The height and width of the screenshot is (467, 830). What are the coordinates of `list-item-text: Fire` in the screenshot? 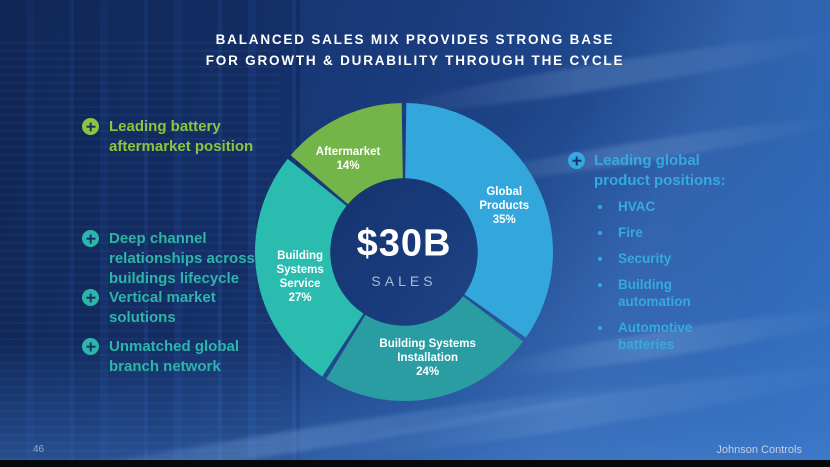 It's located at (630, 232).